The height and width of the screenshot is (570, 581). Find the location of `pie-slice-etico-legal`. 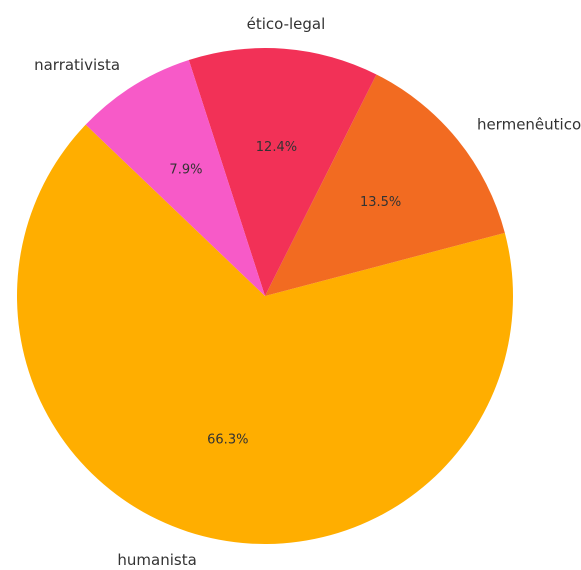

pie-slice-etico-legal is located at coordinates (282, 172).